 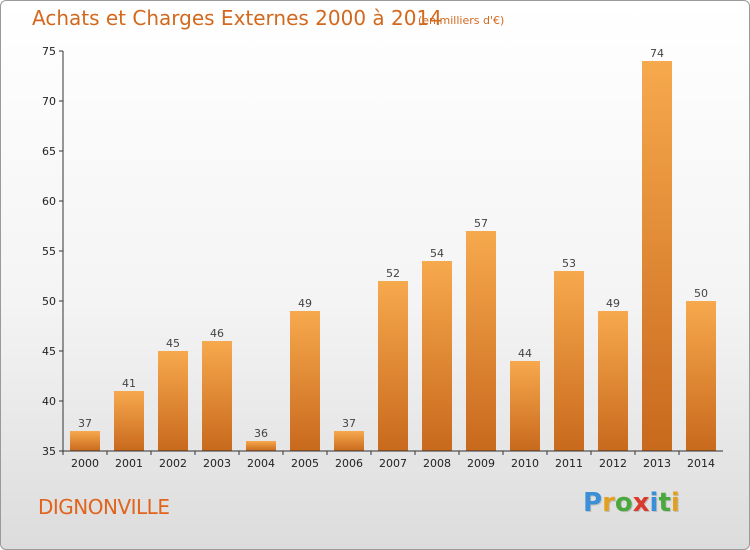 What do you see at coordinates (657, 53) in the screenshot?
I see `bar-value-label: 74` at bounding box center [657, 53].